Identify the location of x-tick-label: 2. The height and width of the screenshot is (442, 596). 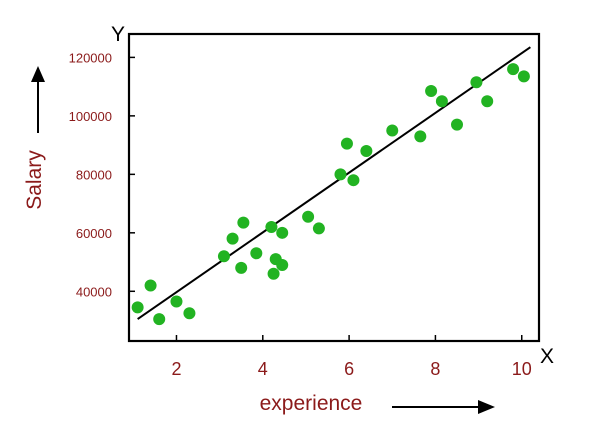
(176, 369).